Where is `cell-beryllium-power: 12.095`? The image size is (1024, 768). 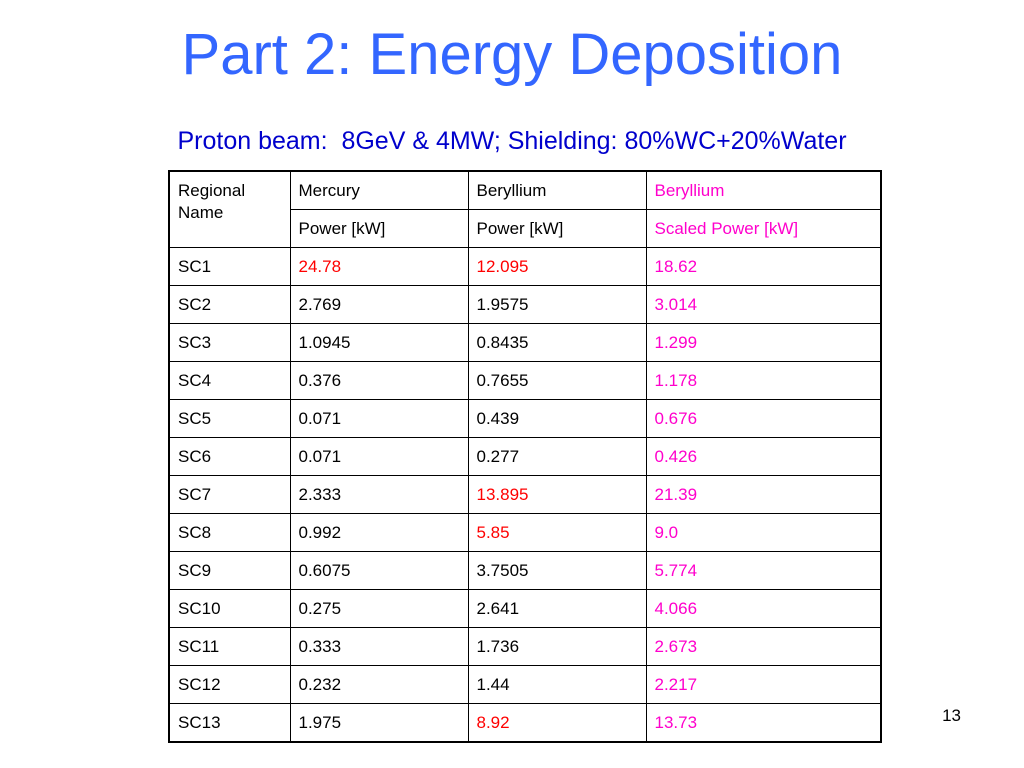
cell-beryllium-power: 12.095 is located at coordinates (557, 266).